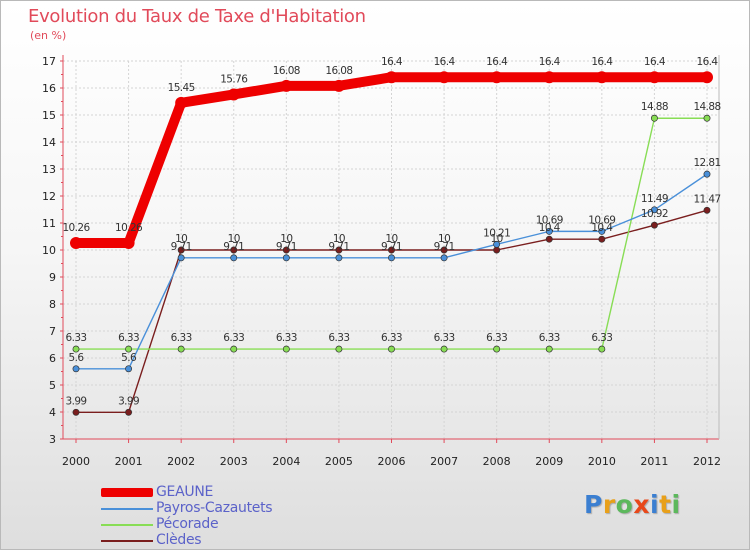 The height and width of the screenshot is (550, 750). What do you see at coordinates (641, 504) in the screenshot?
I see `logo-letter: x` at bounding box center [641, 504].